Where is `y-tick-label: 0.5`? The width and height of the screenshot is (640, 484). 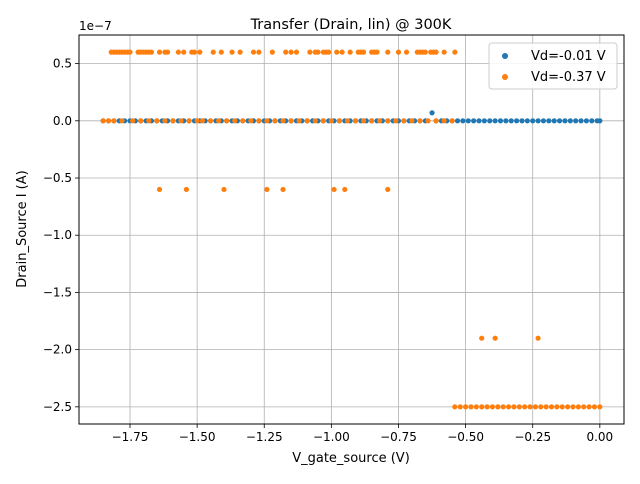 y-tick-label: 0.5 is located at coordinates (62, 64).